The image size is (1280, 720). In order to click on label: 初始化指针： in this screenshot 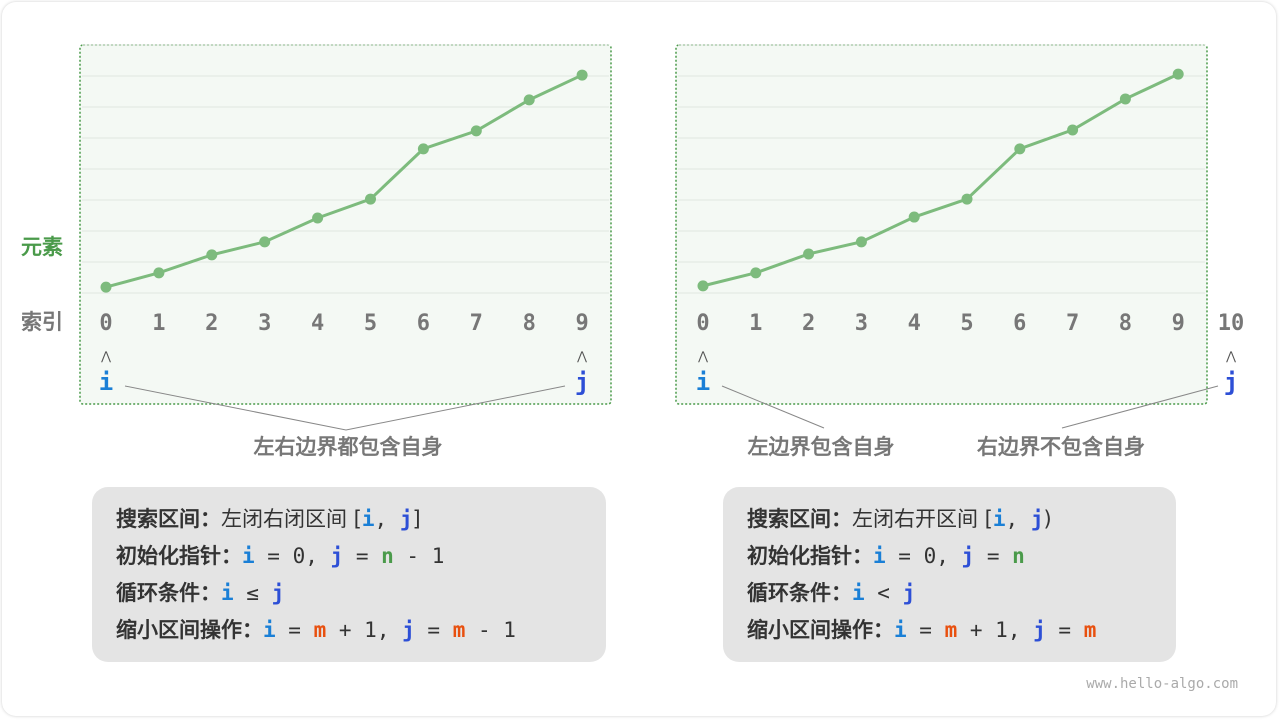, I will do `click(179, 556)`.